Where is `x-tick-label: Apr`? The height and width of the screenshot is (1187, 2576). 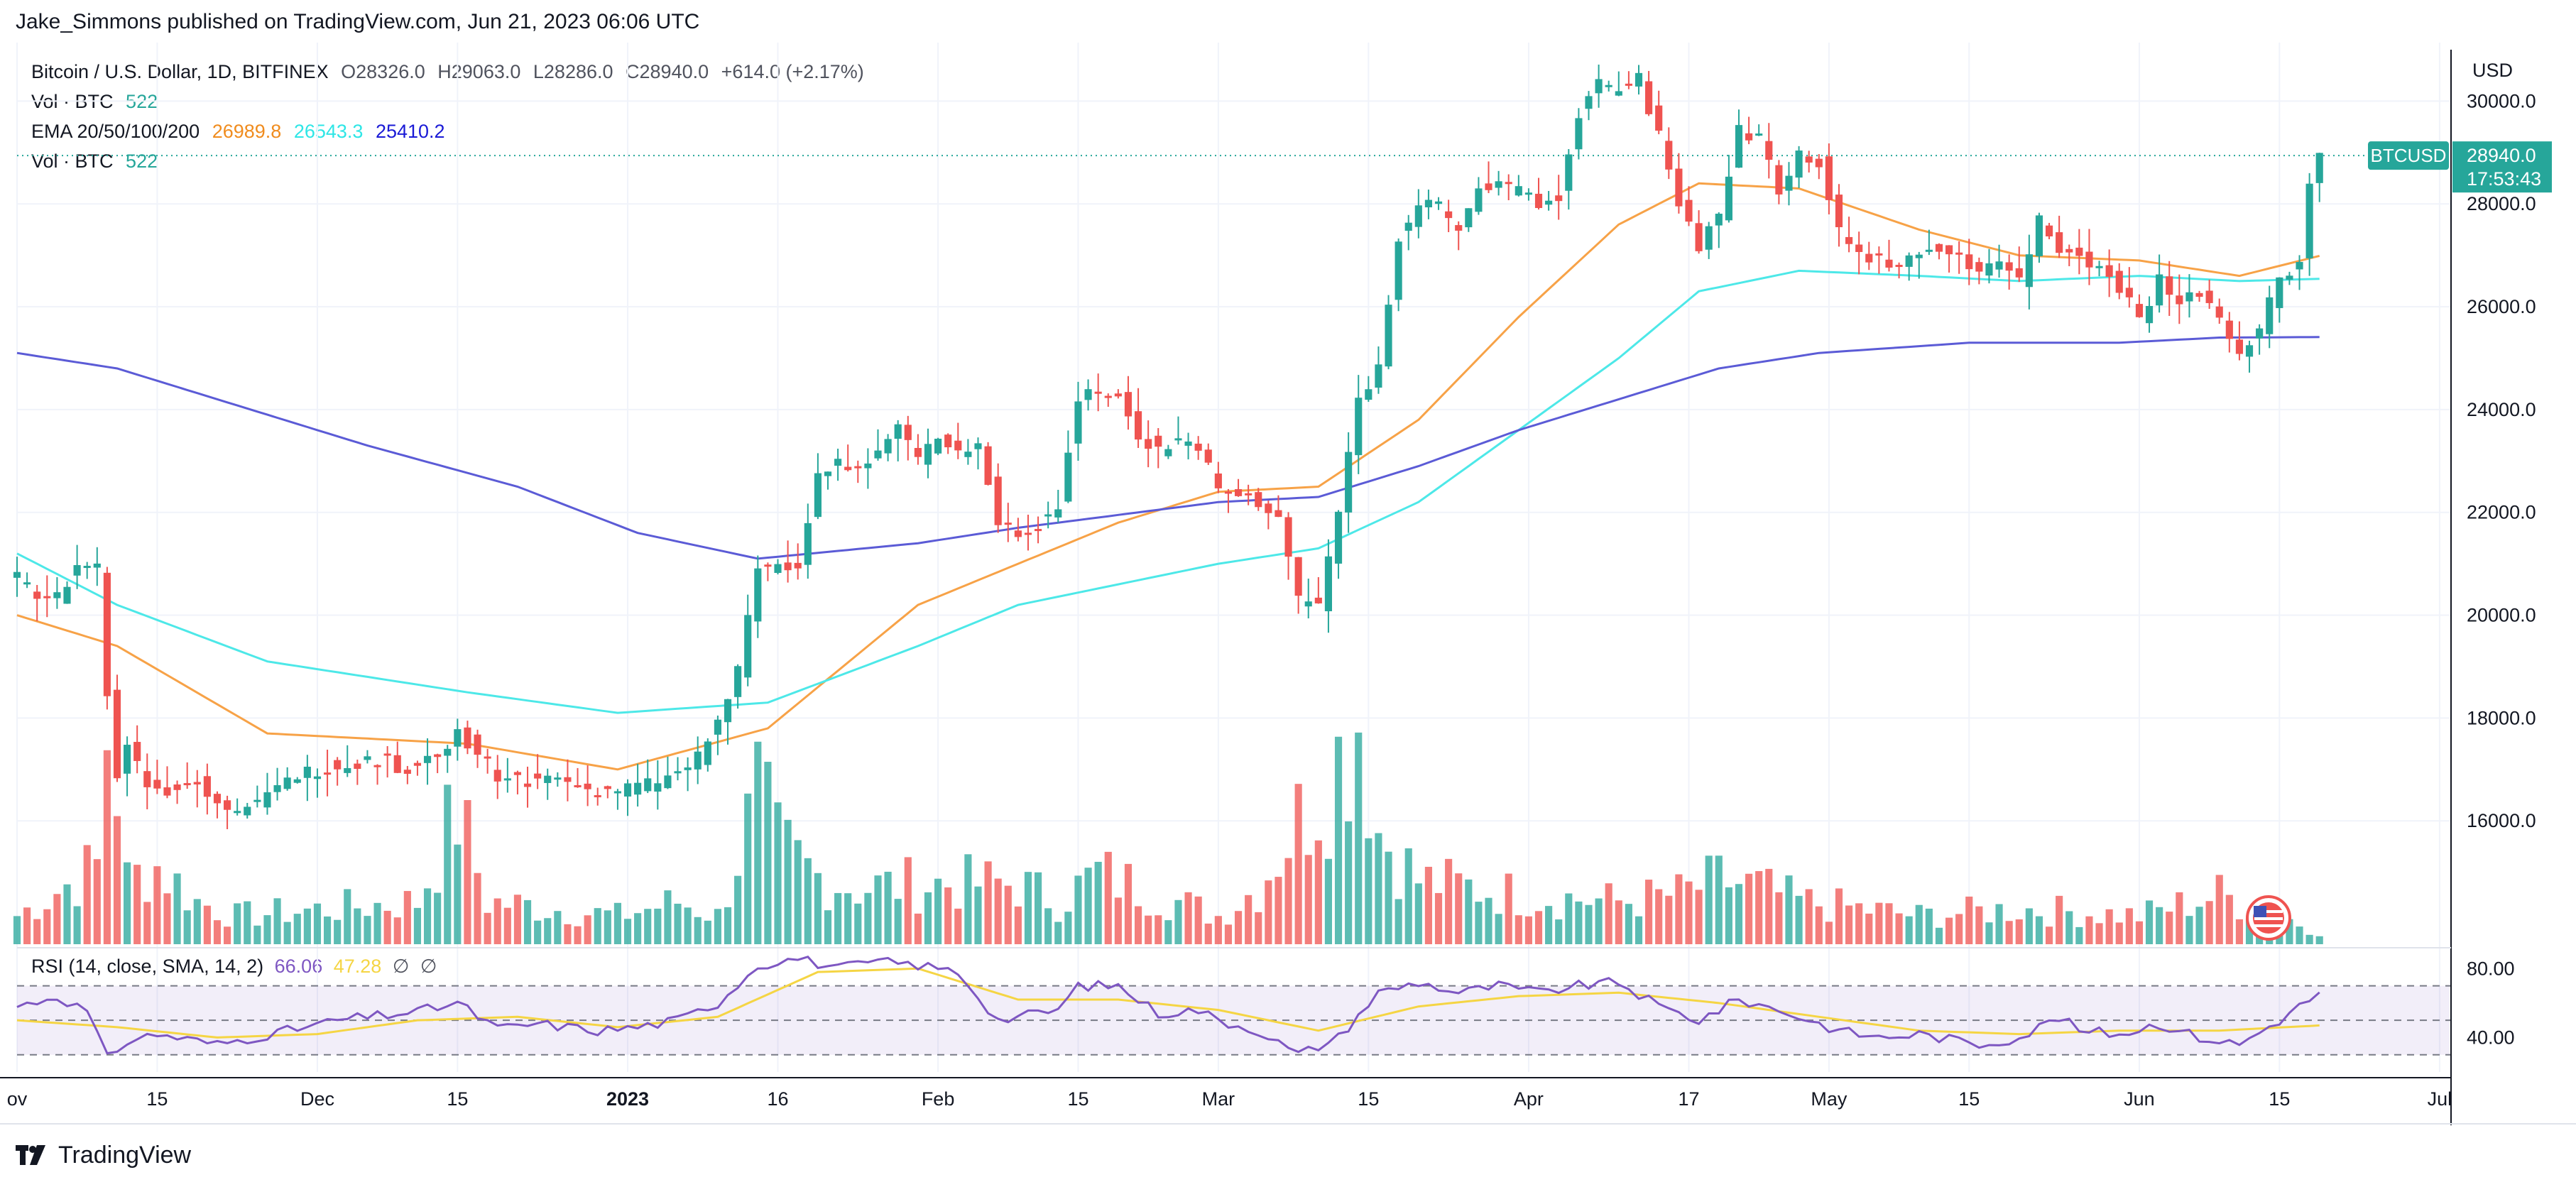 x-tick-label: Apr is located at coordinates (1529, 1099).